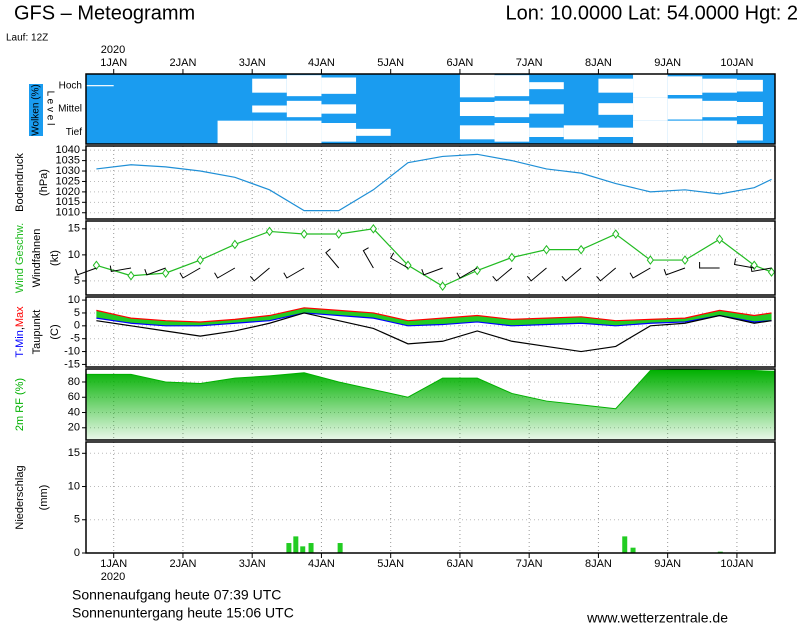  What do you see at coordinates (176, 595) in the screenshot?
I see `sunrise: Sonnenaufgang heute 07:39 UTC` at bounding box center [176, 595].